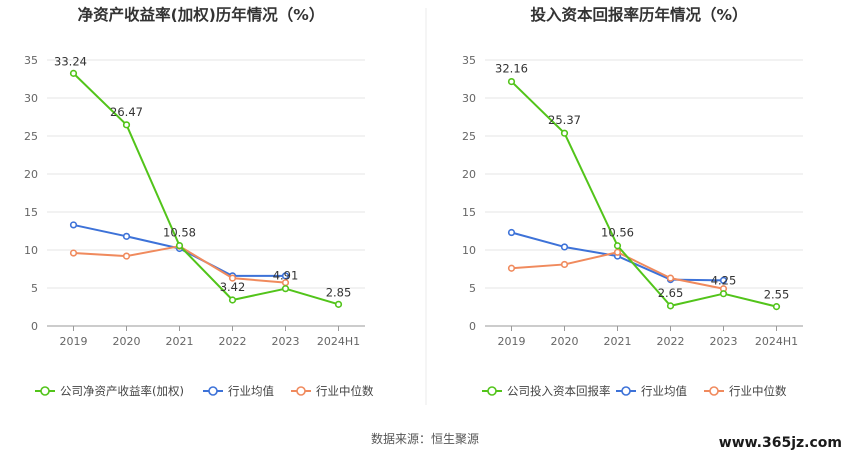 The width and height of the screenshot is (850, 459). What do you see at coordinates (70, 61) in the screenshot?
I see `data-label: 33.24` at bounding box center [70, 61].